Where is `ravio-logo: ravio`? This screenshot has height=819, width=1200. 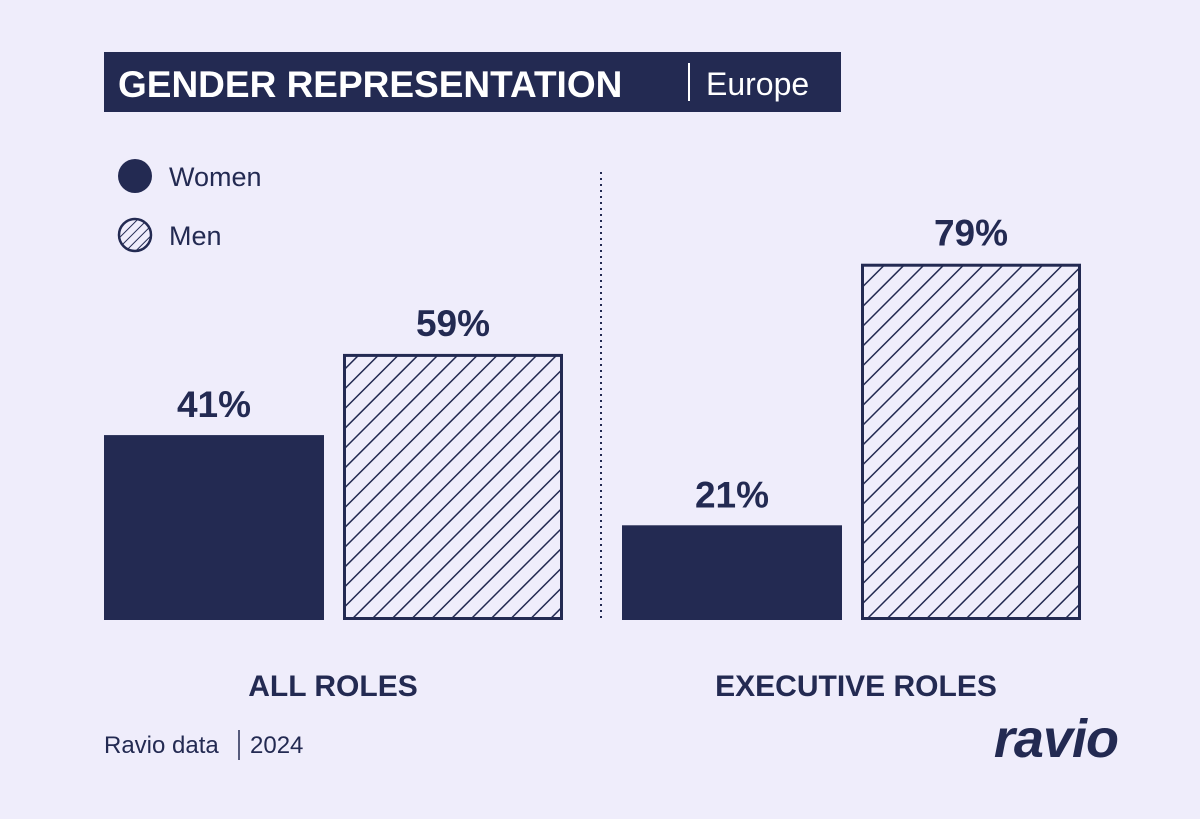 ravio-logo: ravio is located at coordinates (1056, 739).